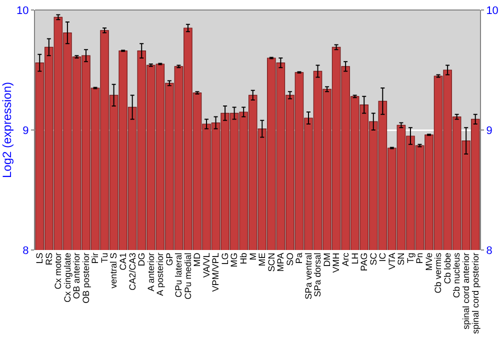 The image size is (500, 350). Describe the element at coordinates (206, 265) in the screenshot. I see `x-tick-label: VA/VL` at that location.